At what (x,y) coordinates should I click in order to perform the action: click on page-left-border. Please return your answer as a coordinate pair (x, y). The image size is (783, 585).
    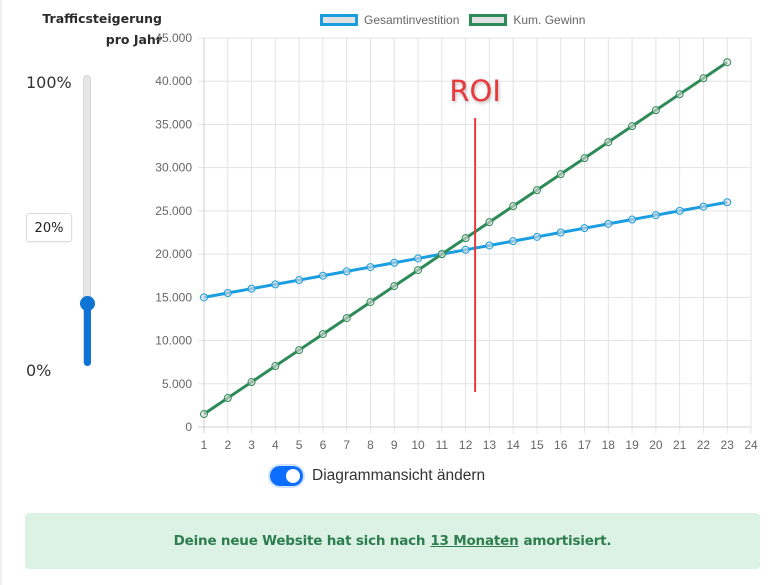
    Looking at the image, I should click on (1, 292).